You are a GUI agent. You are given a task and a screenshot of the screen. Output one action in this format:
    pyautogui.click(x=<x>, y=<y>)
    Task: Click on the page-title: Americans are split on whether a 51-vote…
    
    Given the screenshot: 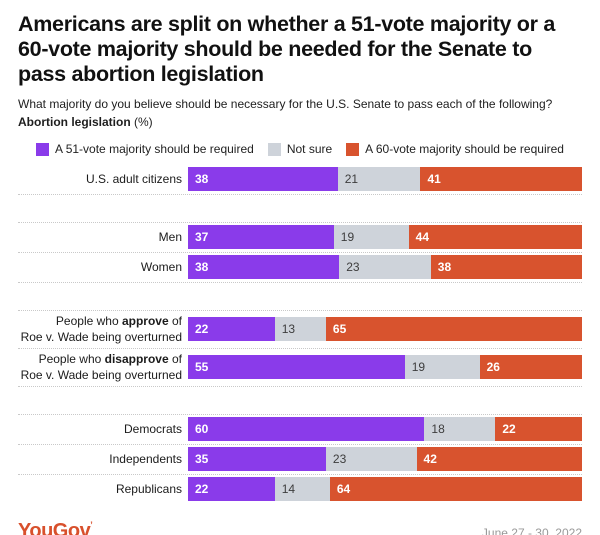 What is the action you would take?
    pyautogui.click(x=300, y=49)
    